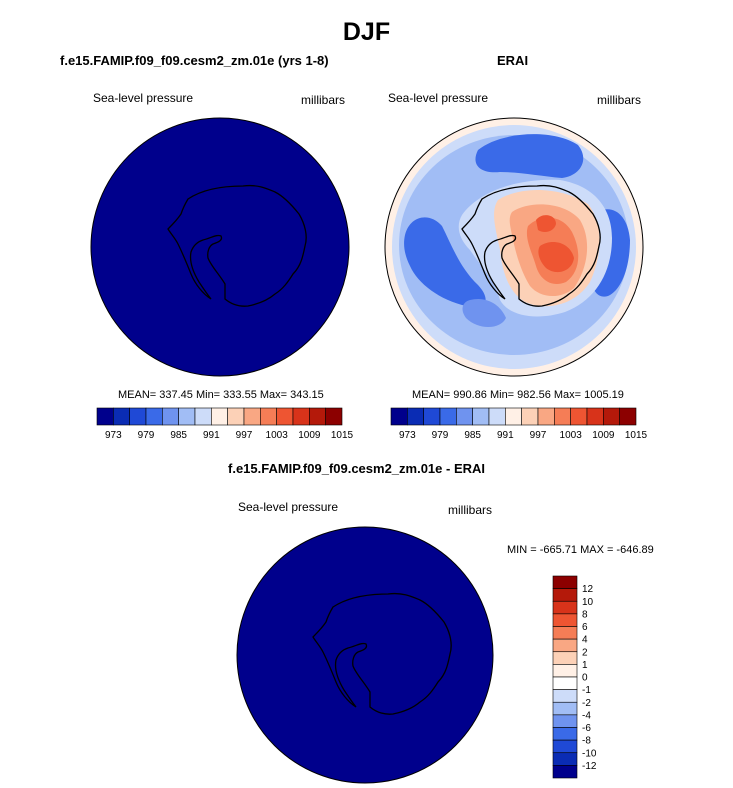 The height and width of the screenshot is (788, 733). Describe the element at coordinates (357, 468) in the screenshot. I see `diff-panel-title: f.e15.FAMIP.f09_f09.cesm2_zm.01e - ERAI` at that location.